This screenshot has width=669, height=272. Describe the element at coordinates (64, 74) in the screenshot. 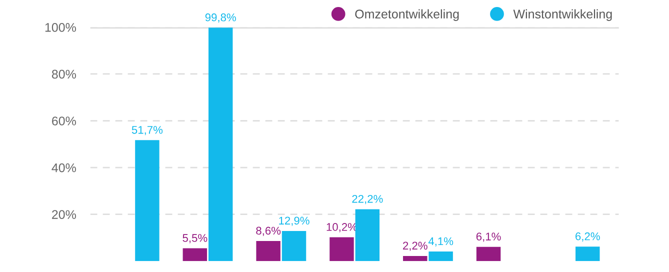

I see `y-tick-label: 80%` at that location.